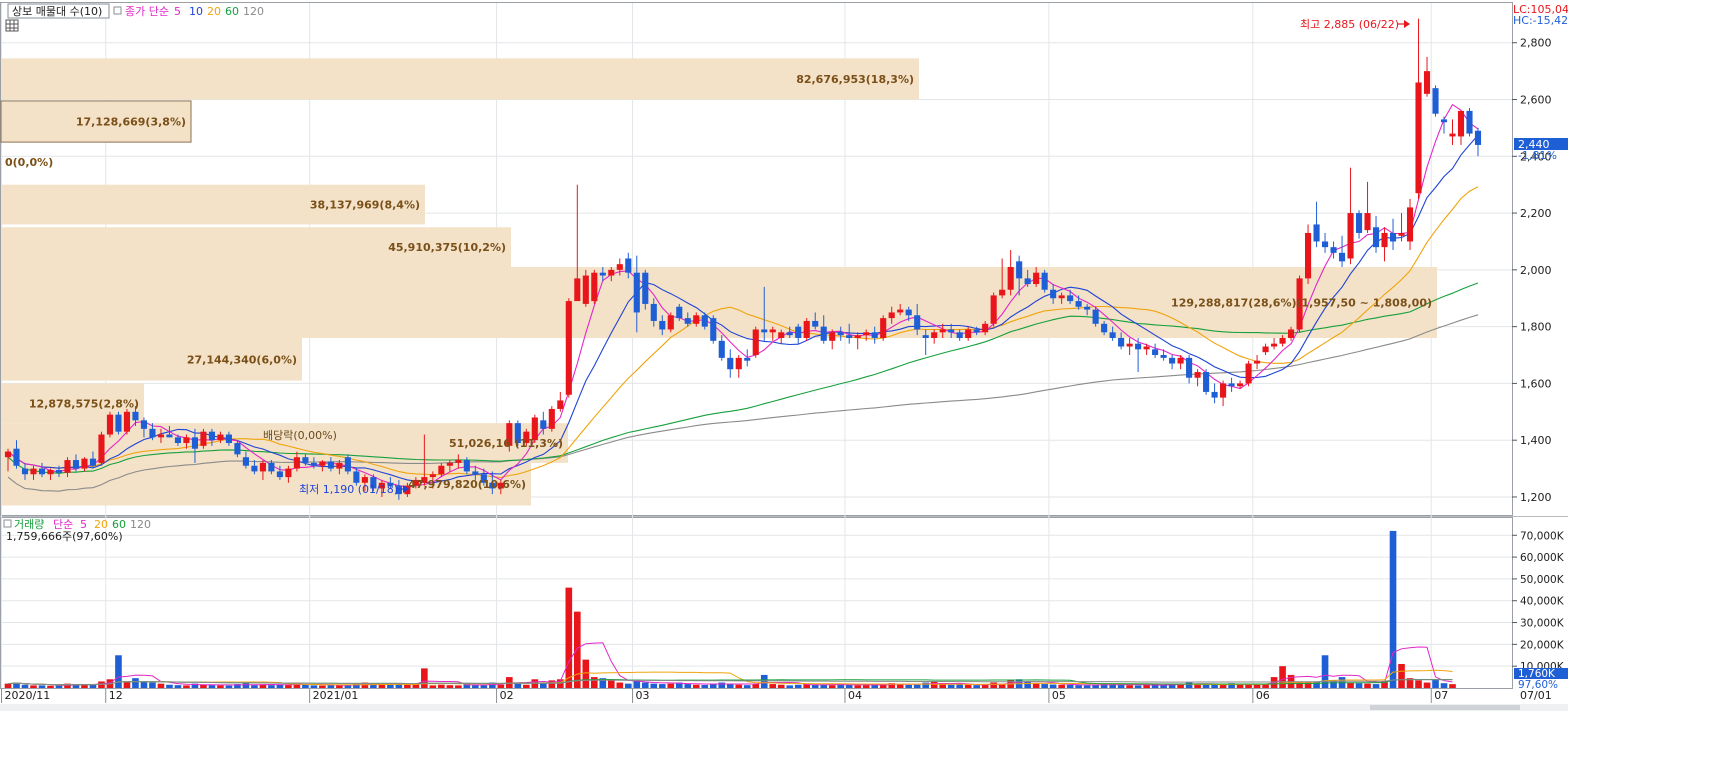  I want to click on volume-legend-checkbox, so click(7, 523).